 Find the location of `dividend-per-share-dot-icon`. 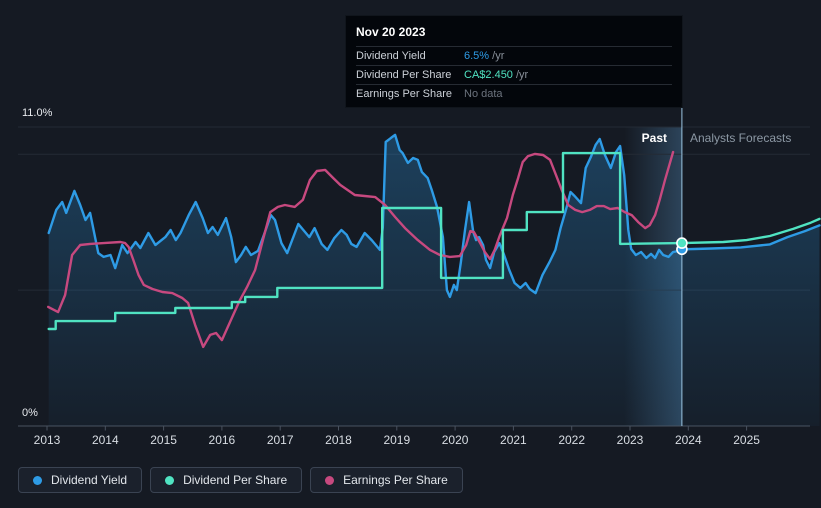

dividend-per-share-dot-icon is located at coordinates (170, 480).